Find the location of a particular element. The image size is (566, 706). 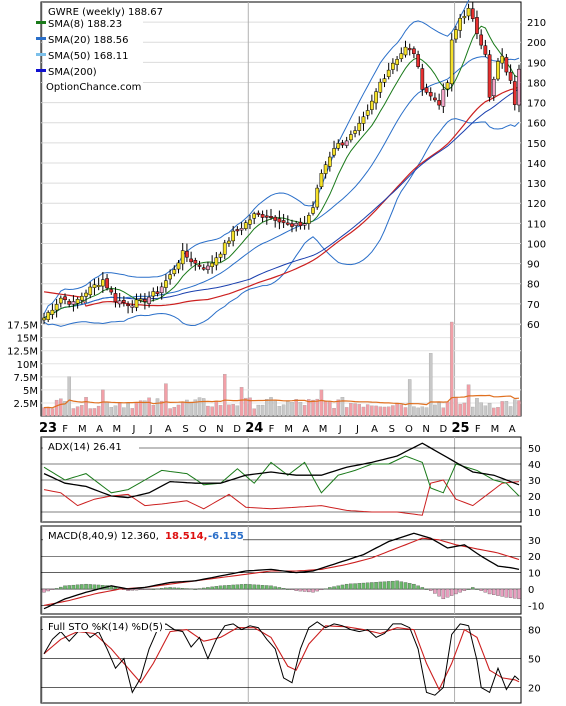

price-tick-label: 160 is located at coordinates (536, 124).